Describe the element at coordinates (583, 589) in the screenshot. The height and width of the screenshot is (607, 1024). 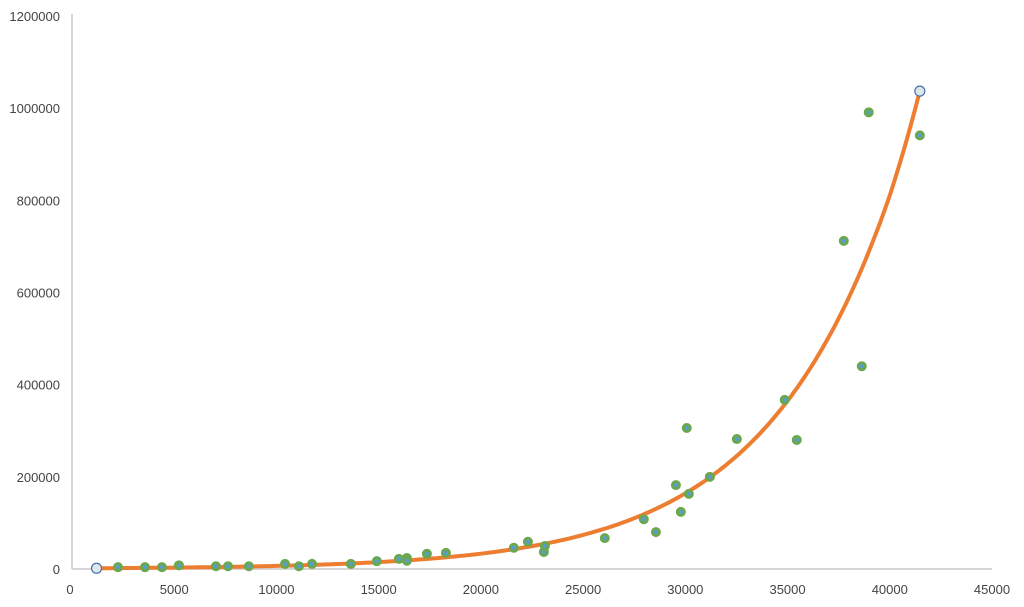
I see `x-tick-label: 25000` at that location.